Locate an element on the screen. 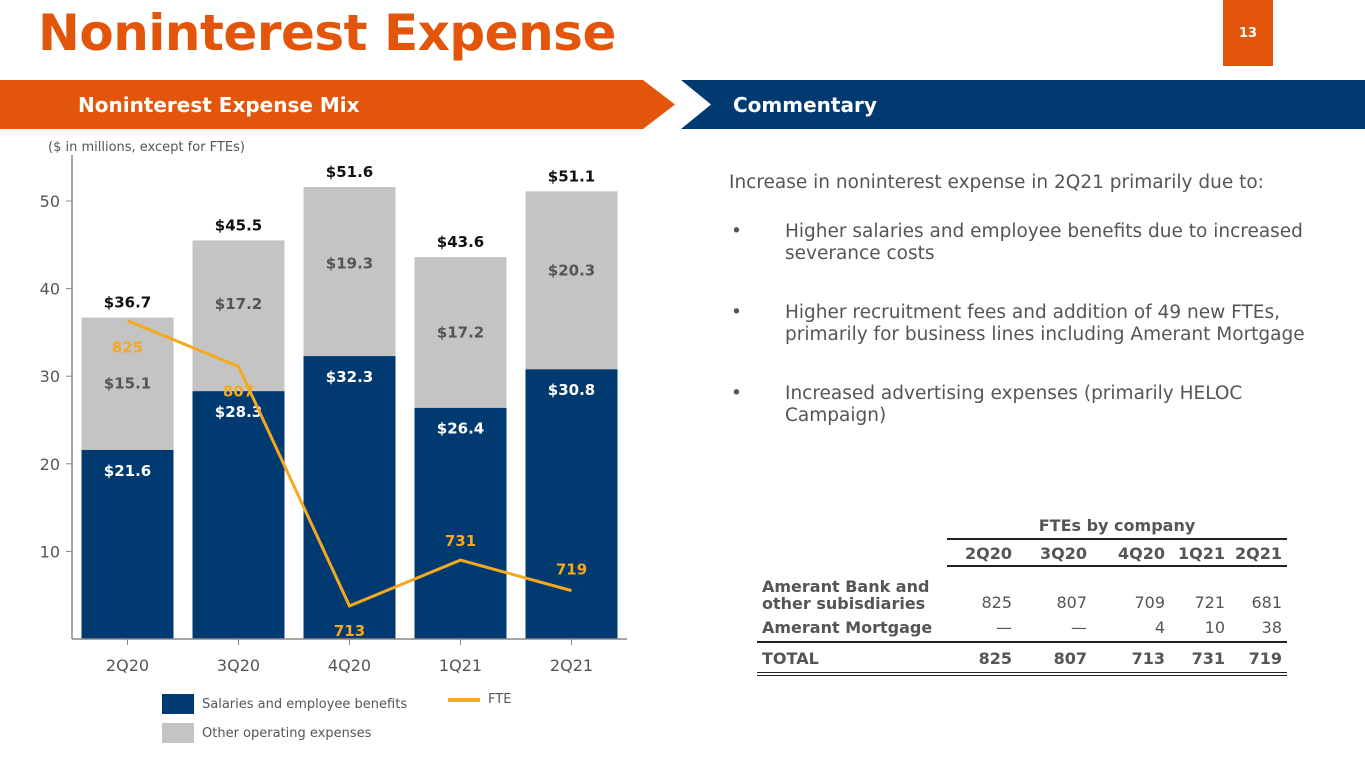 This screenshot has width=1365, height=768. legend-label: Salaries and employee benefits is located at coordinates (305, 704).